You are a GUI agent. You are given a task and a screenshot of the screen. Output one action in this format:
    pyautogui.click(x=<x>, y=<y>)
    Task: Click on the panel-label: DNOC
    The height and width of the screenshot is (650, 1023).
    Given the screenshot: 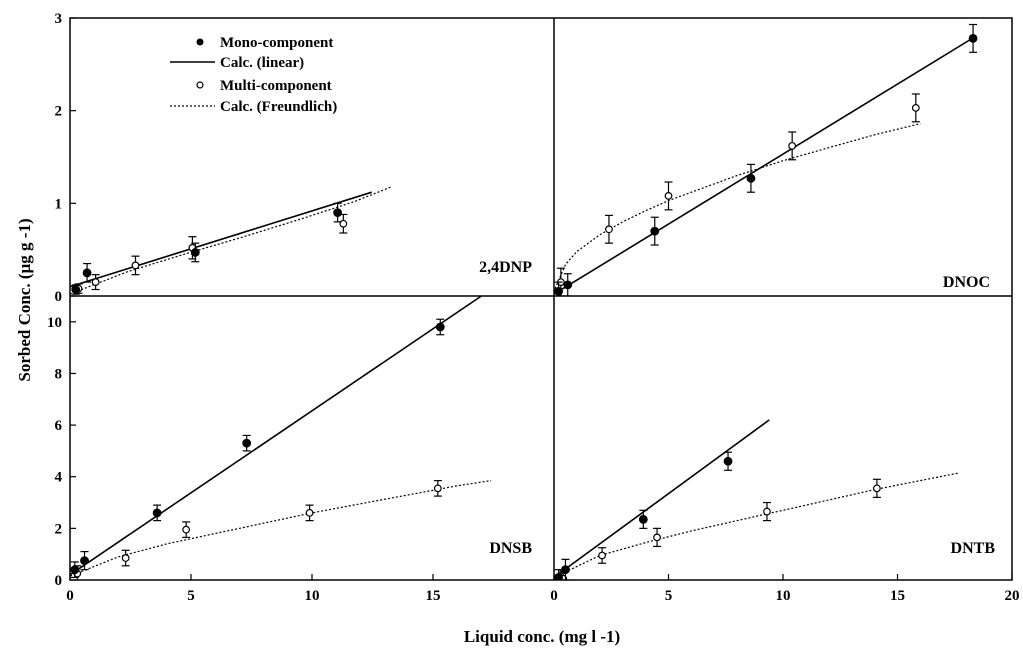 What is the action you would take?
    pyautogui.click(x=966, y=282)
    